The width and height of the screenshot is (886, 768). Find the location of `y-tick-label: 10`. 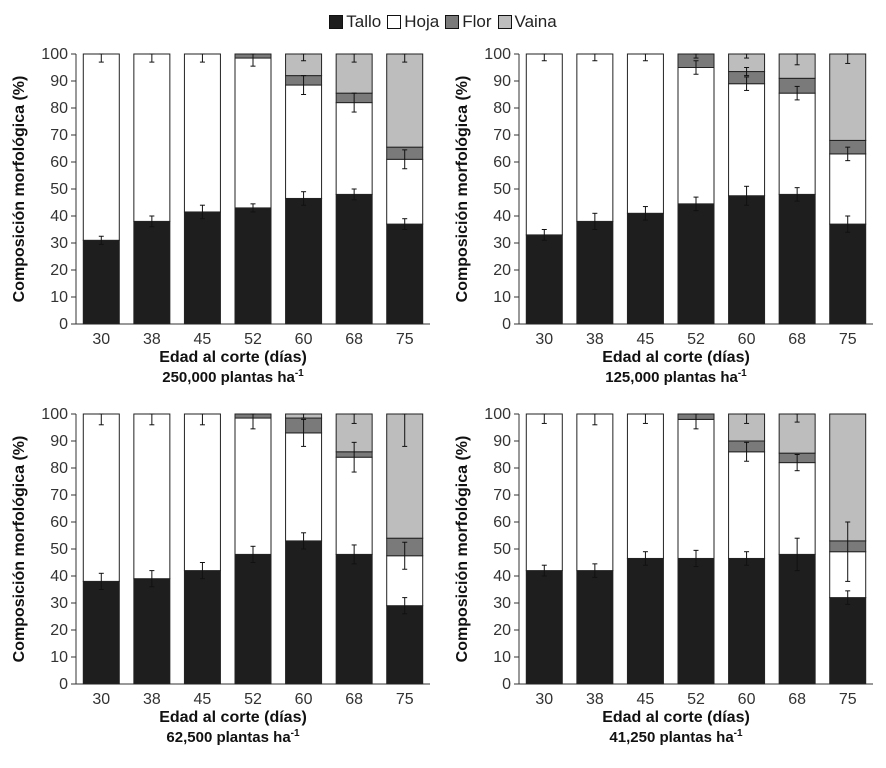

y-tick-label: 10 is located at coordinates (59, 297).